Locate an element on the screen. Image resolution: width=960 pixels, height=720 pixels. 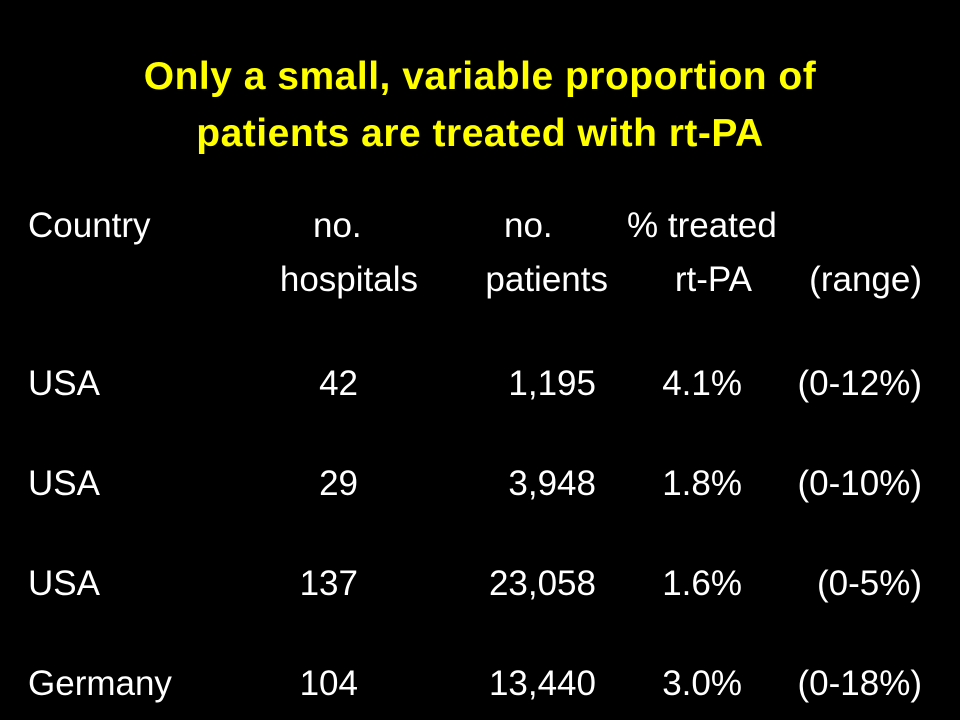
title-line-1: Only a small, variable proportion of is located at coordinates (480, 76).